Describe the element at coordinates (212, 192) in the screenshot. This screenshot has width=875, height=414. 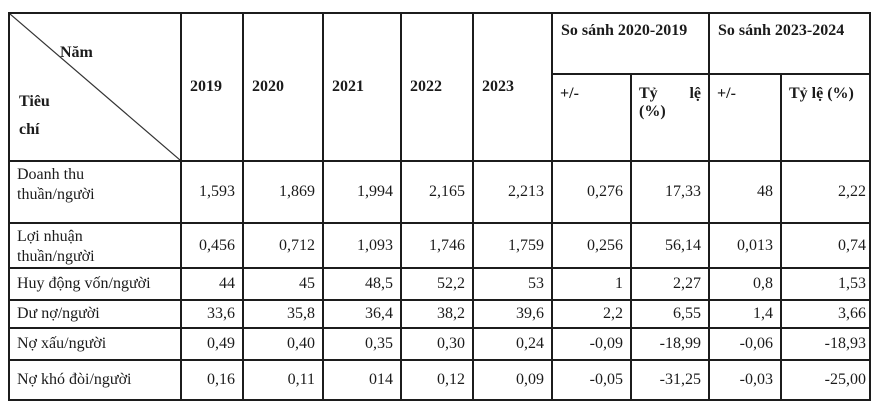
I see `data-cell: 1,593` at that location.